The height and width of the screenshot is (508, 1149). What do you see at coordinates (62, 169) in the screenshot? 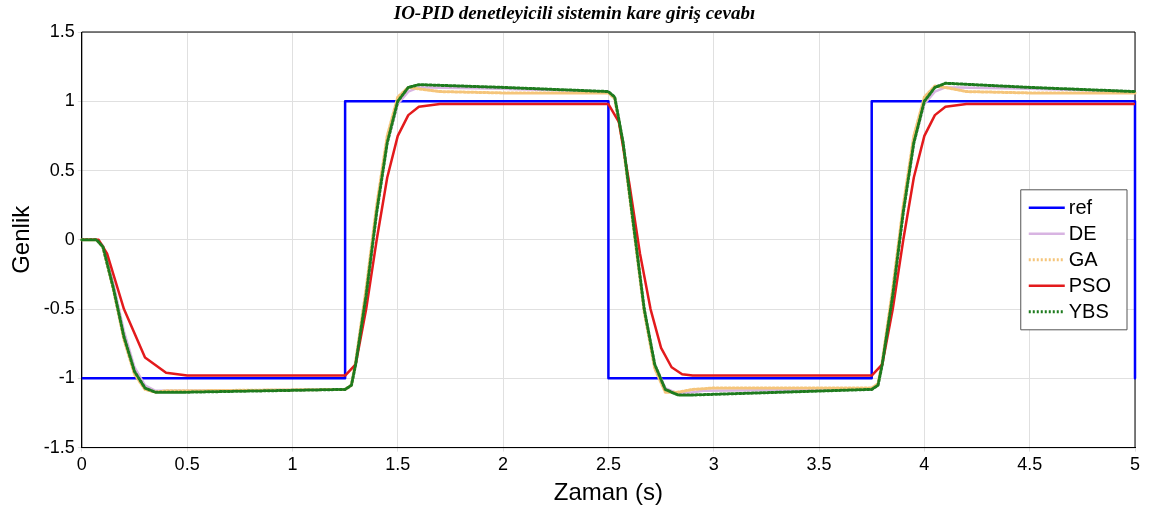
I see `y-tick-label: 0.5` at bounding box center [62, 169].